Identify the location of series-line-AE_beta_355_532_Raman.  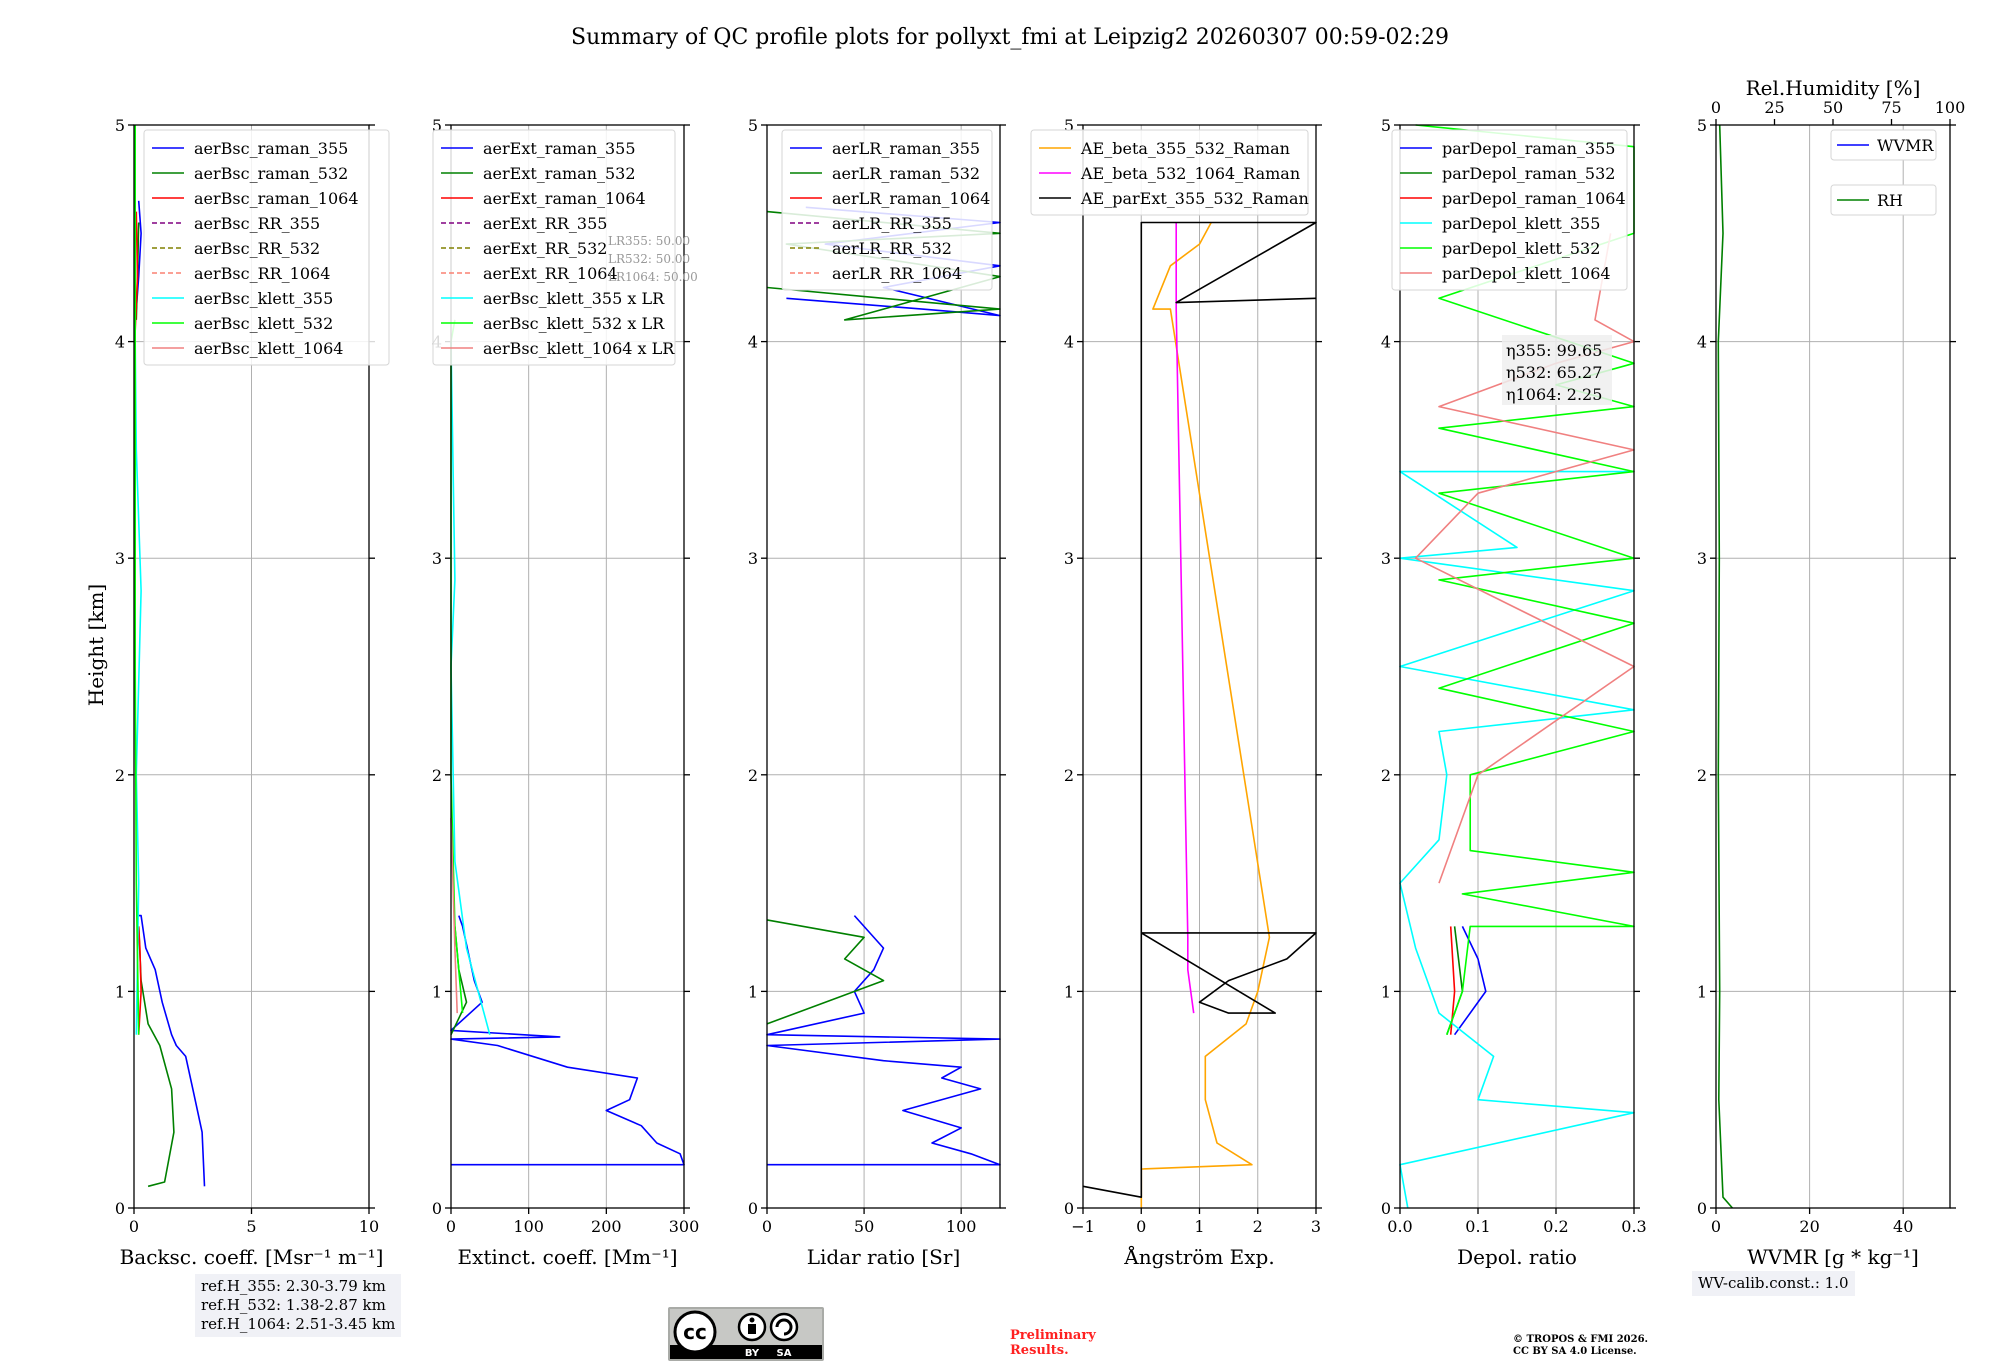
(1205, 715).